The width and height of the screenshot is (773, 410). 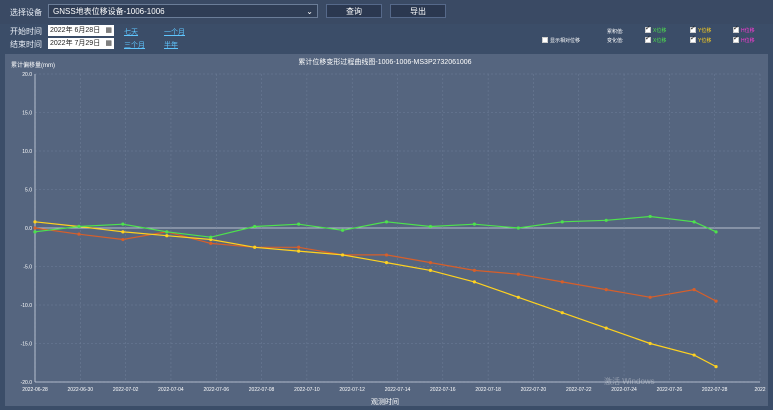 I want to click on relative-displacement-label: 显示相对位移, so click(x=565, y=41).